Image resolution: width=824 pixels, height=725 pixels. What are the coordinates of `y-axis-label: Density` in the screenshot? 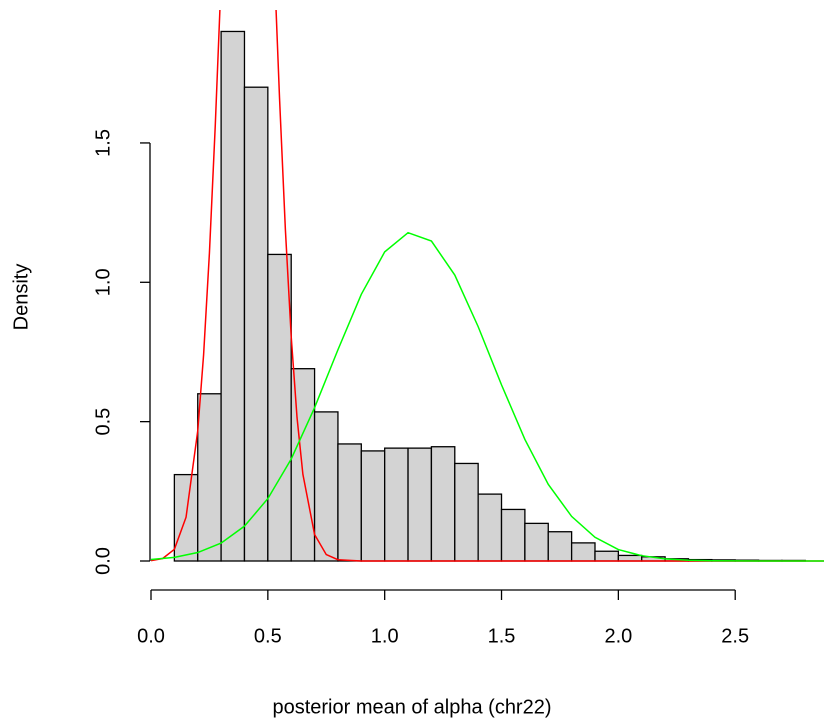 It's located at (21, 297).